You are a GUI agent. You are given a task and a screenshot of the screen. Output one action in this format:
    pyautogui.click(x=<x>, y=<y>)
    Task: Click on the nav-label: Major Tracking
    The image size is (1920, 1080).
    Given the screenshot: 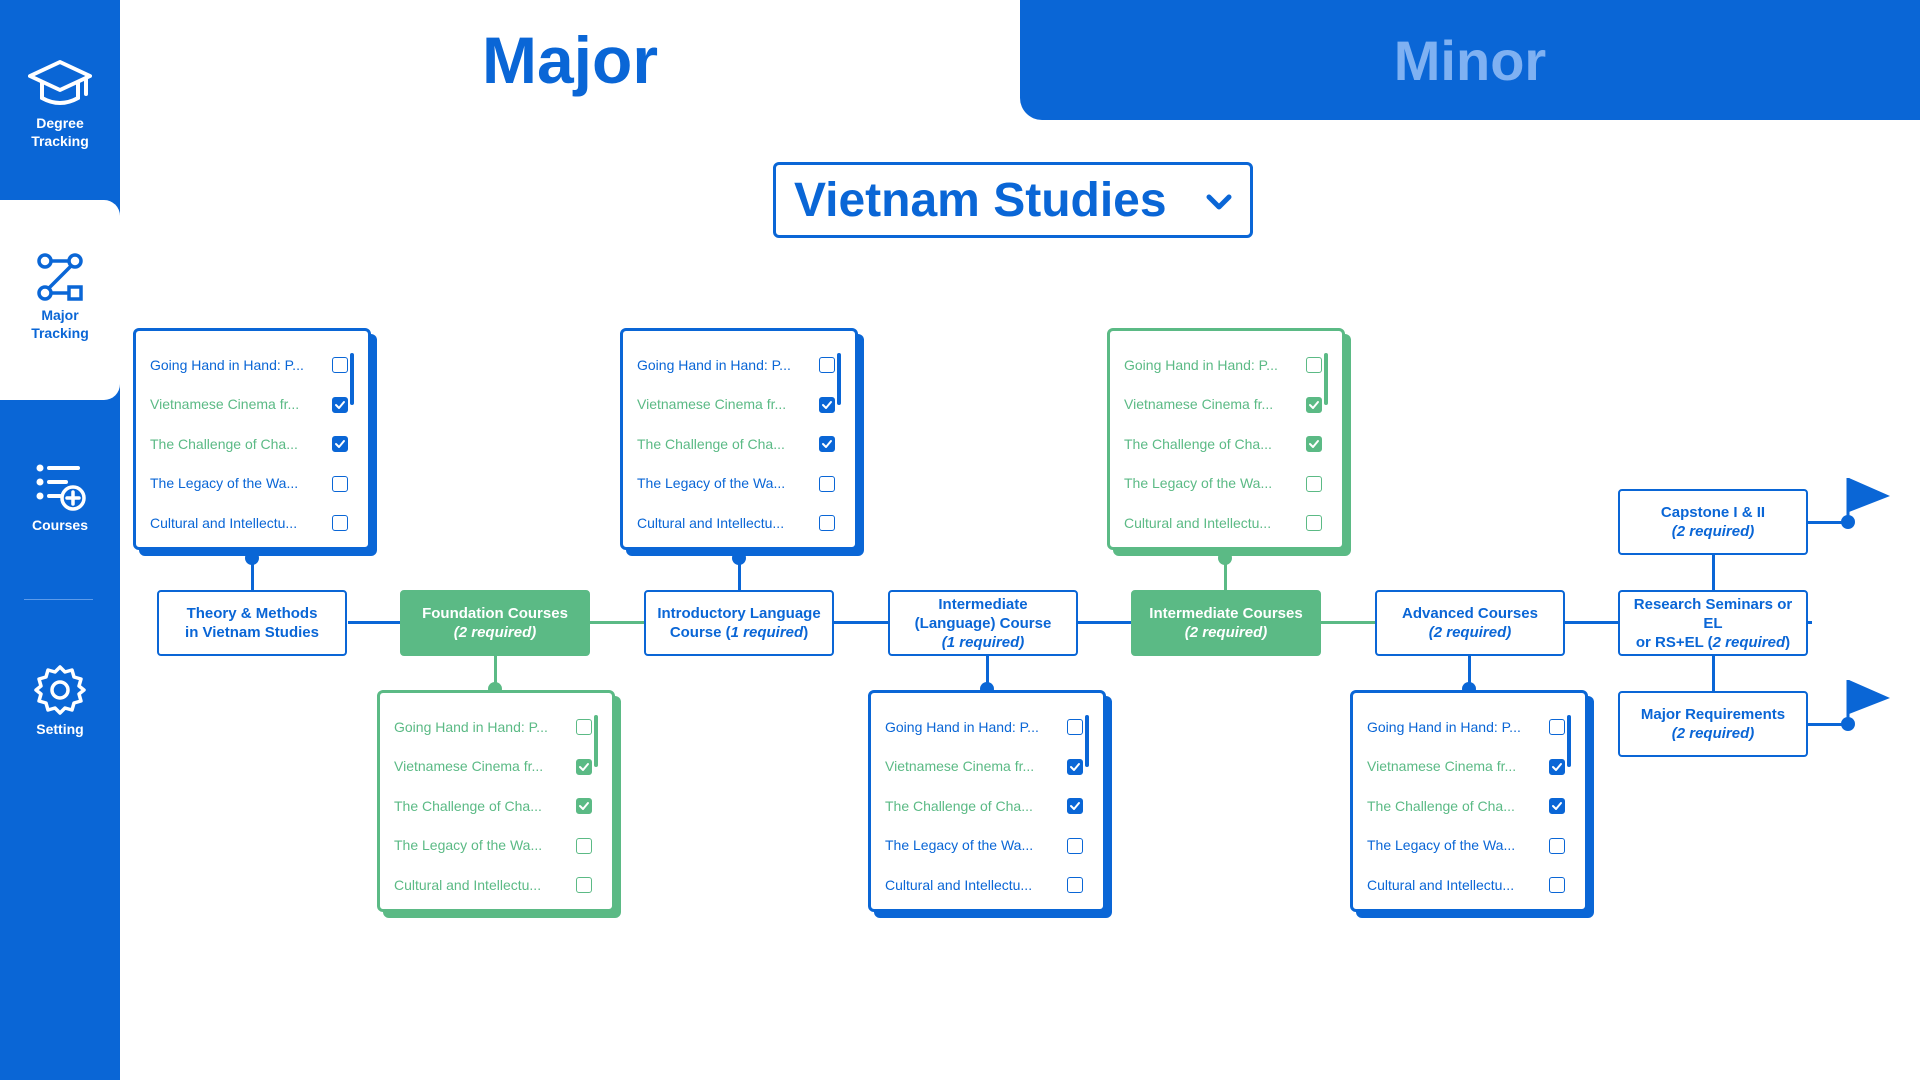 What is the action you would take?
    pyautogui.click(x=60, y=324)
    